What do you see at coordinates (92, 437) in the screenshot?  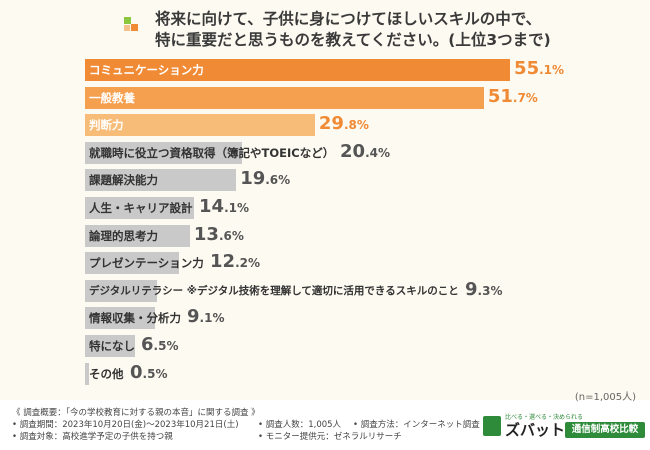 I see `survey-target: • 調査対象：高校進学予定の子供を持つ親` at bounding box center [92, 437].